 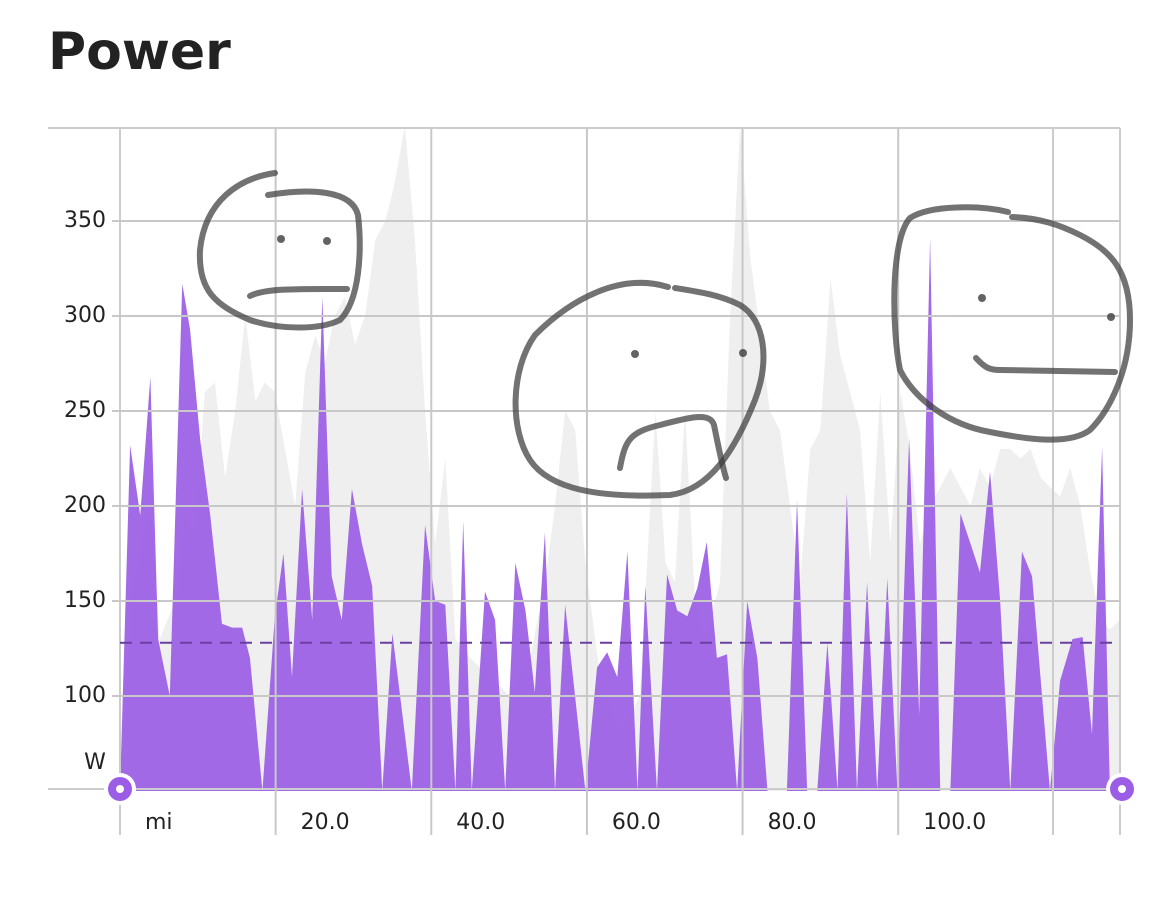 What do you see at coordinates (85, 315) in the screenshot?
I see `y-tick-label: 300` at bounding box center [85, 315].